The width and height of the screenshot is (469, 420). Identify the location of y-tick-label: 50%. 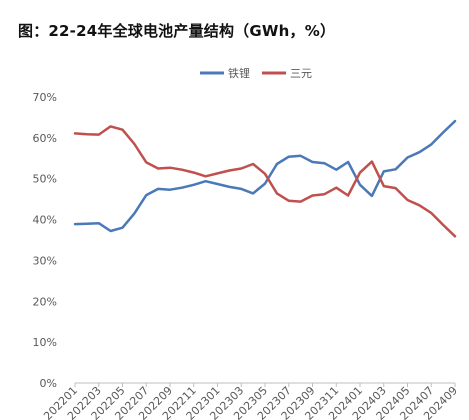
(45, 179).